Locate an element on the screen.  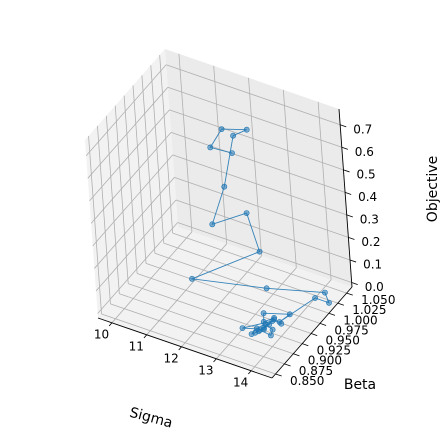
z-axis-line is located at coordinates (345, 198).